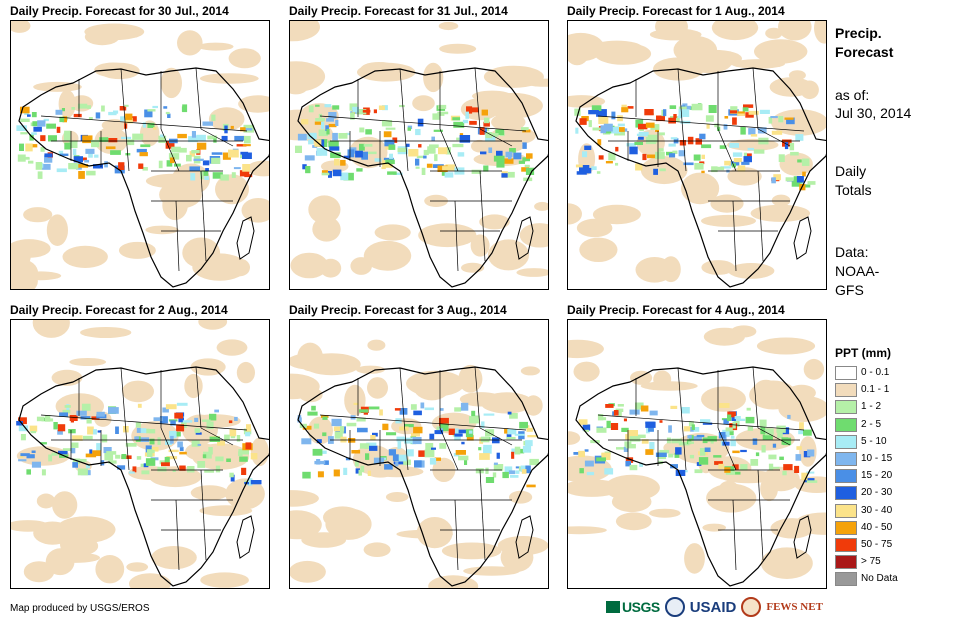 This screenshot has height=626, width=967. What do you see at coordinates (714, 607) in the screenshot?
I see `logo-strip: USGS USAID FEWS NET` at bounding box center [714, 607].